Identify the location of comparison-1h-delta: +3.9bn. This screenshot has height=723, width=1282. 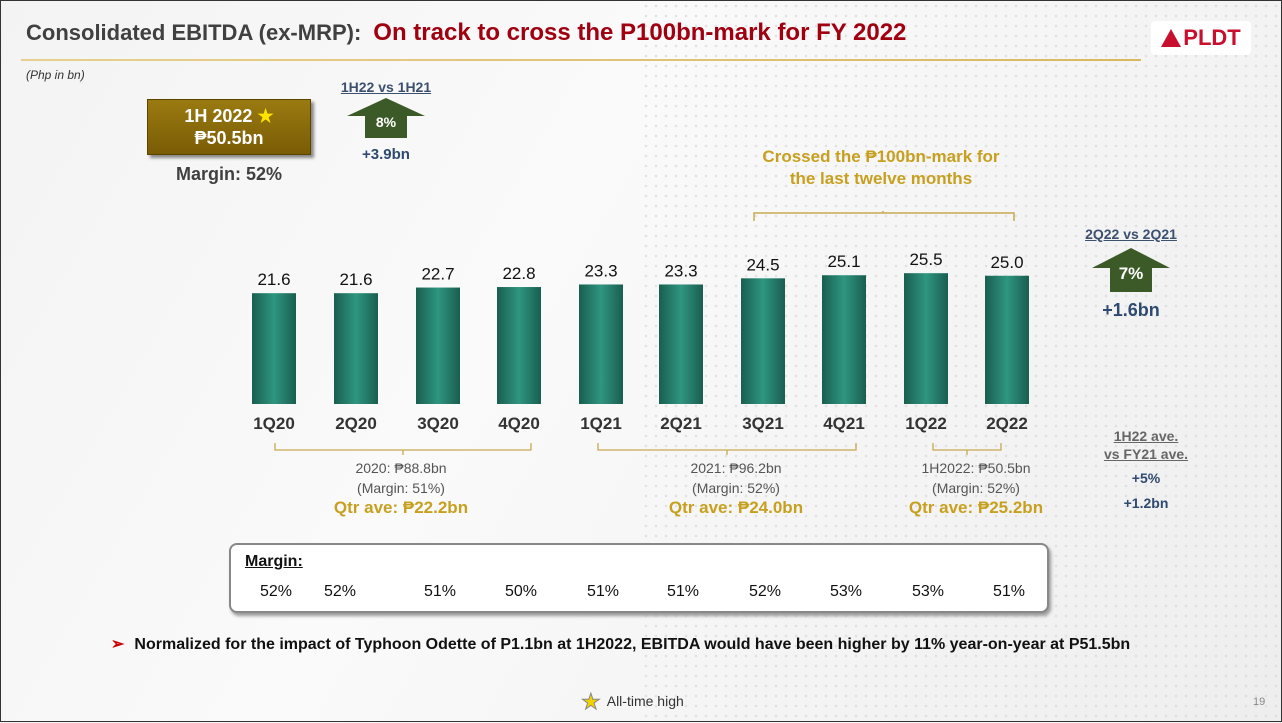
(386, 154).